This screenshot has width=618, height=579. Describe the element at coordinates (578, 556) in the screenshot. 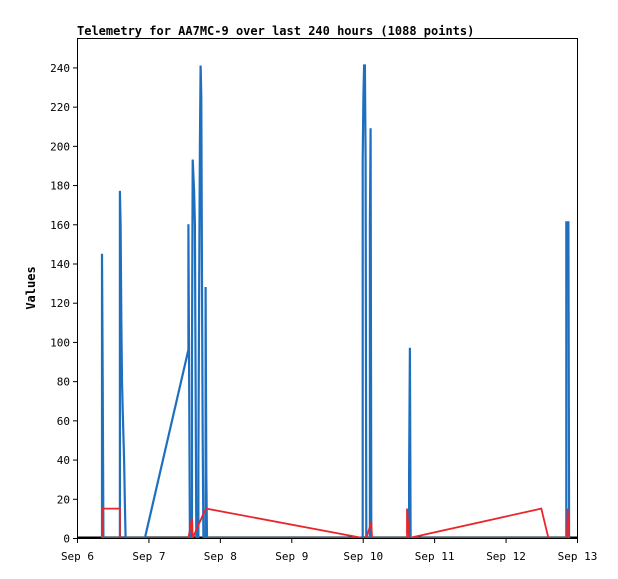

I see `x-tick-label: Sep 13` at that location.